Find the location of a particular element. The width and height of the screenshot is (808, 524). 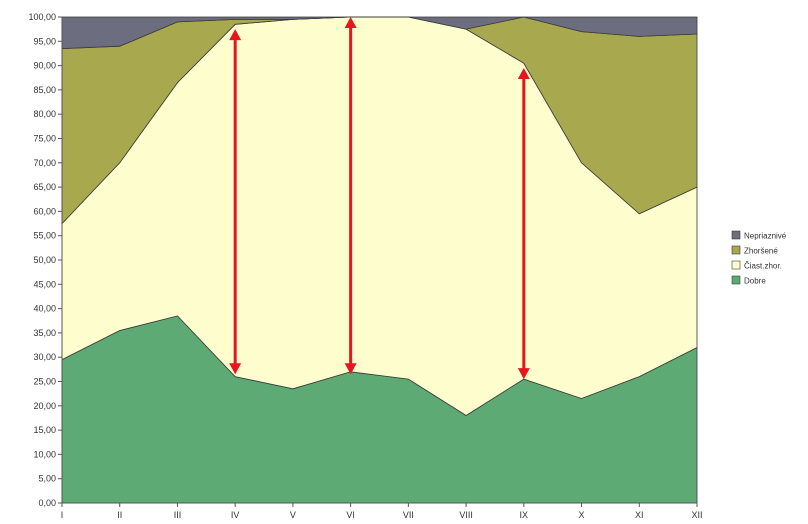

y-tick-label: 45,00 is located at coordinates (44, 284).